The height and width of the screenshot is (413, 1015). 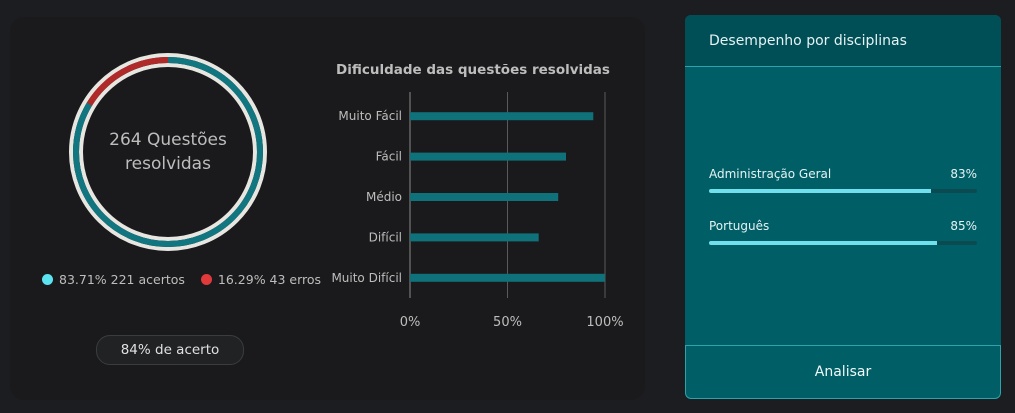 What do you see at coordinates (488, 156) in the screenshot?
I see `bar-fácil` at bounding box center [488, 156].